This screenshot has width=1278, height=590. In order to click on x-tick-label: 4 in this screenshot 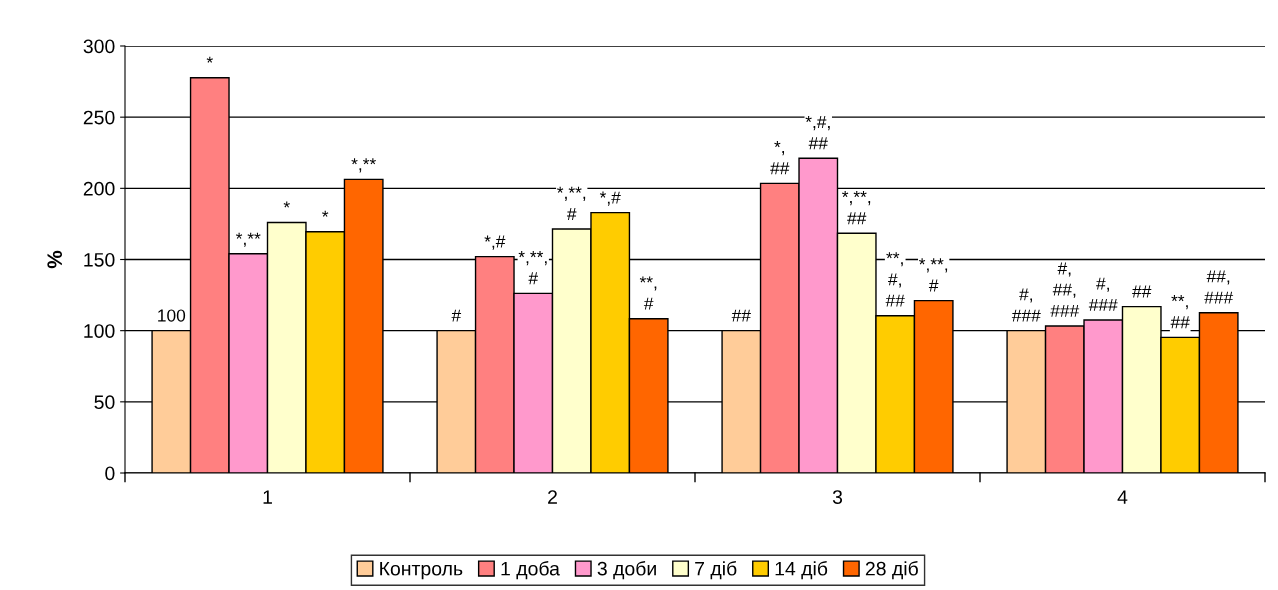, I will do `click(1122, 497)`.